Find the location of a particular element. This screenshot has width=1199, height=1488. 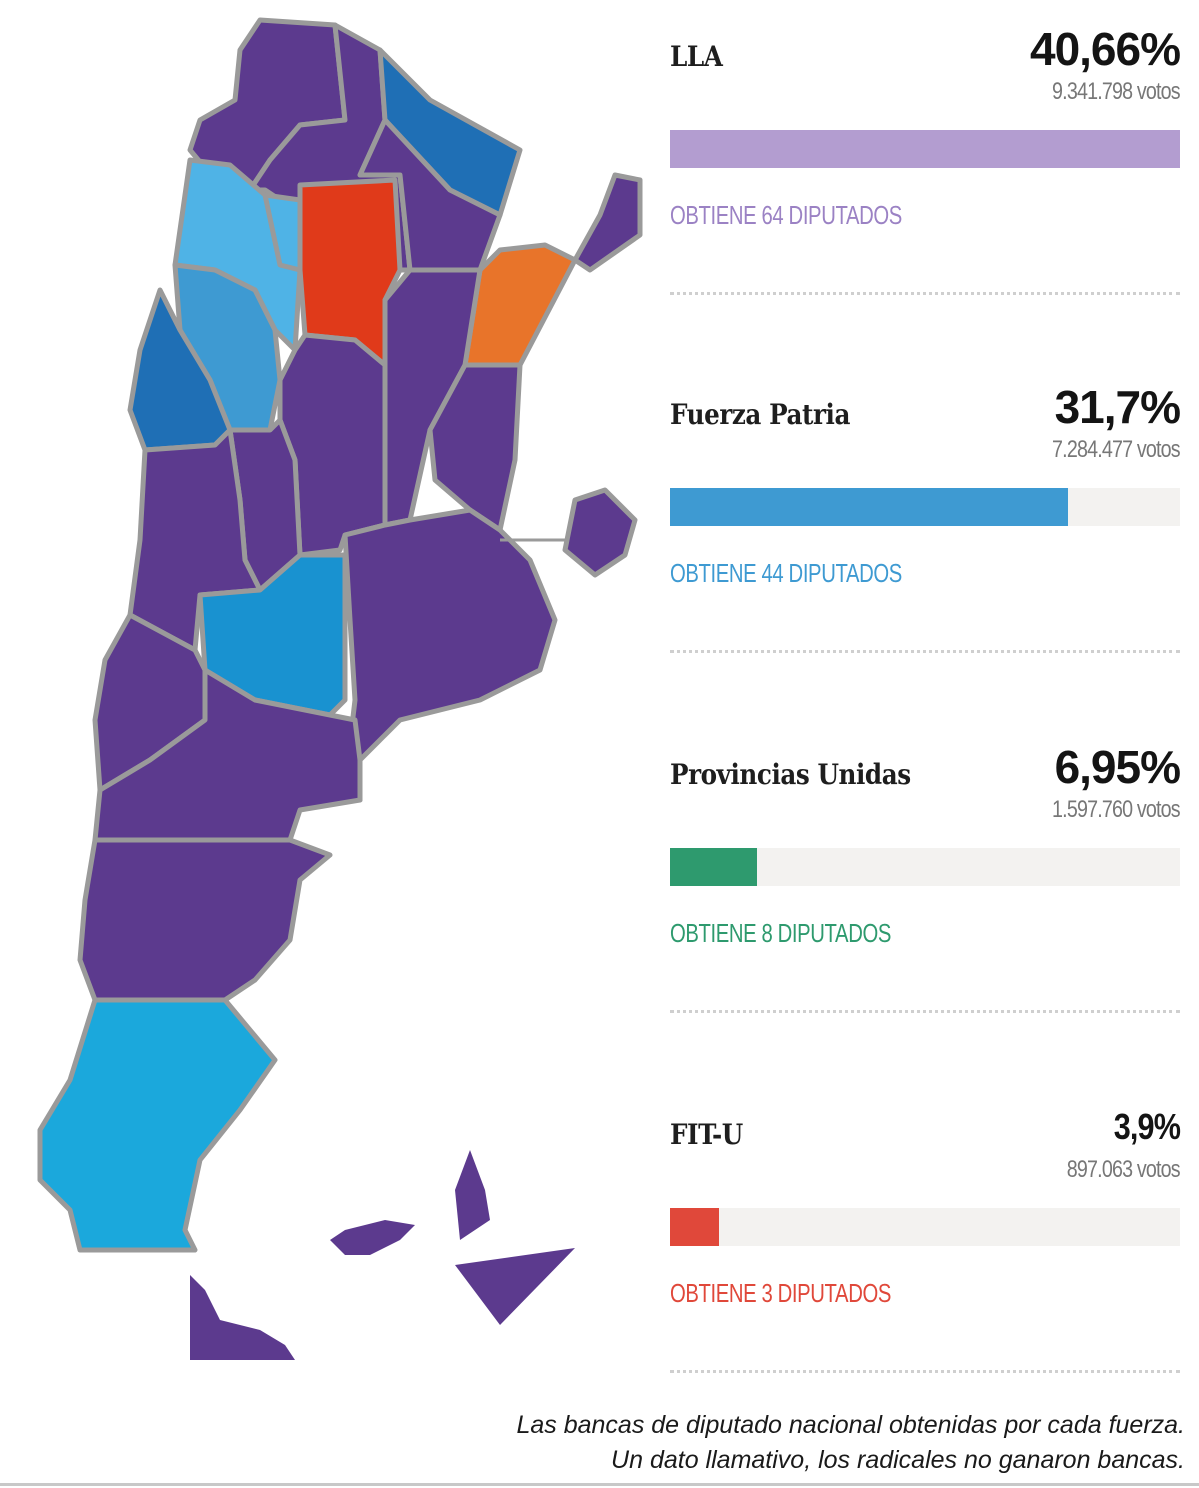

province-santacruz is located at coordinates (157, 1125).